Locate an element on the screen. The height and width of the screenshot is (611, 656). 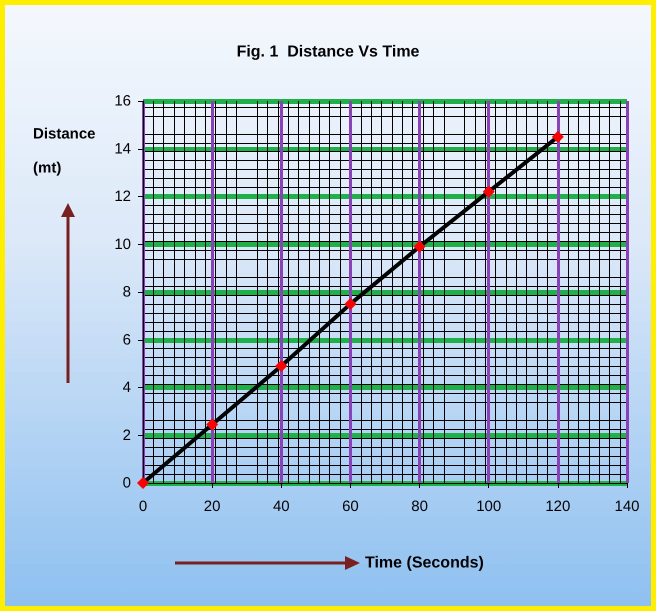
chart-title: Fig. 1 Distance Vs Time is located at coordinates (328, 52).